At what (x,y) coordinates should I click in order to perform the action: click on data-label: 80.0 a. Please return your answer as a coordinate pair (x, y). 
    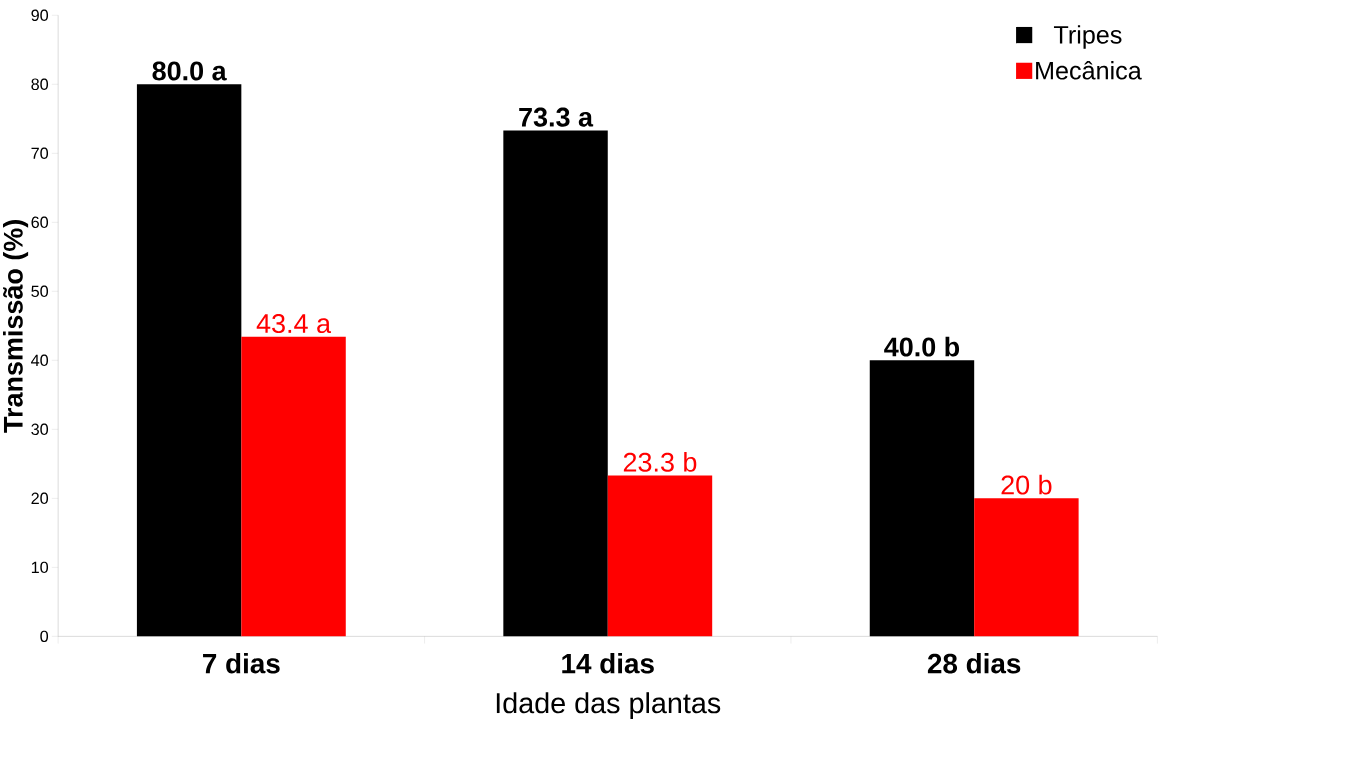
    Looking at the image, I should click on (189, 71).